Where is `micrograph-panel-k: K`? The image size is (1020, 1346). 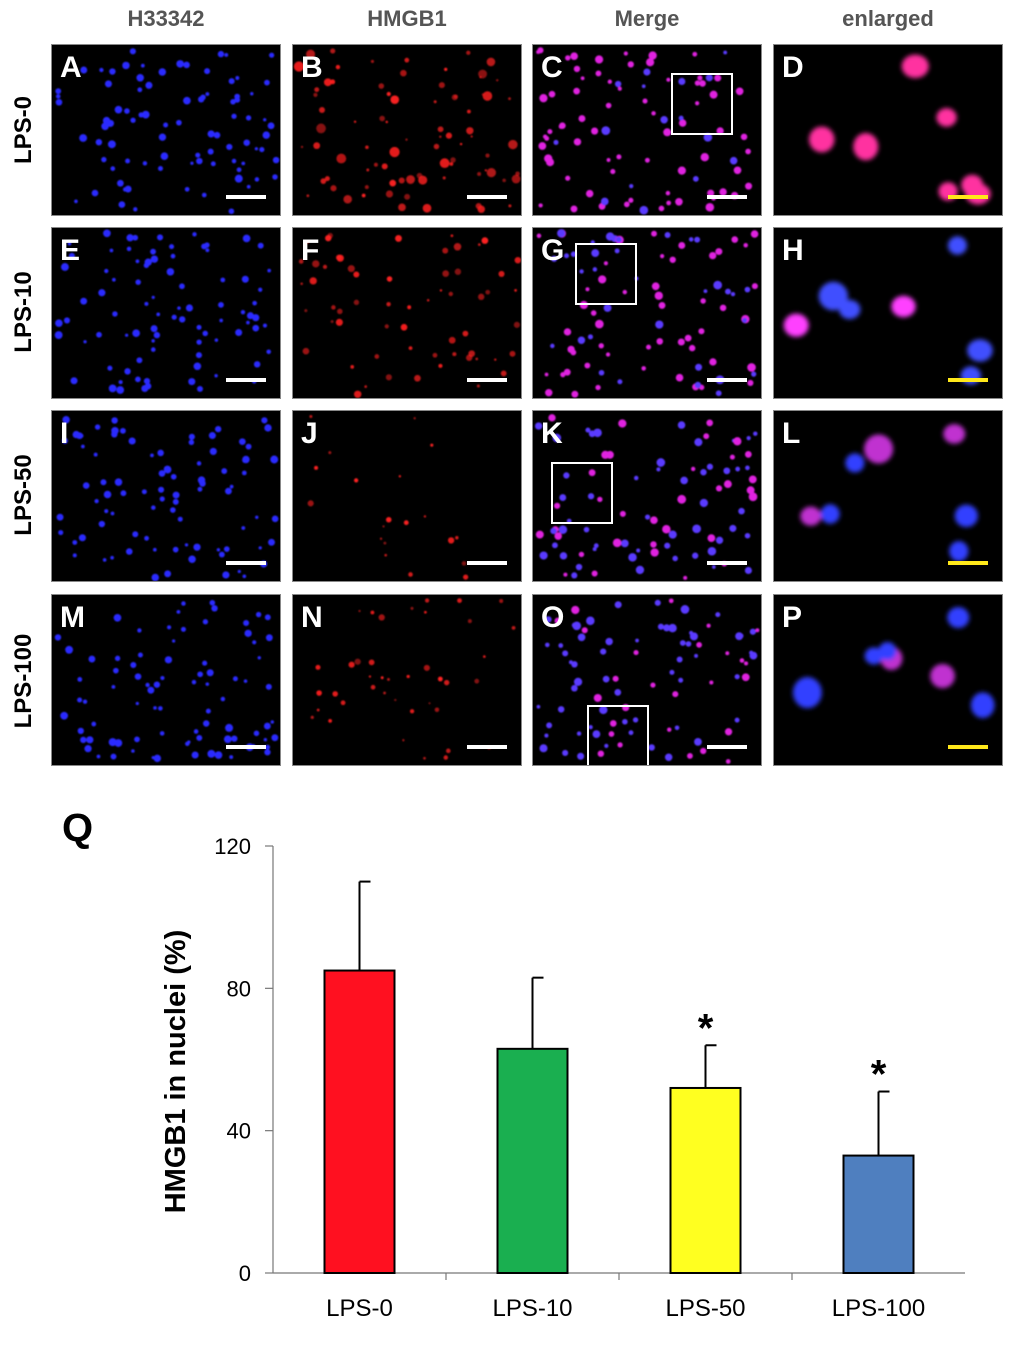 micrograph-panel-k: K is located at coordinates (647, 496).